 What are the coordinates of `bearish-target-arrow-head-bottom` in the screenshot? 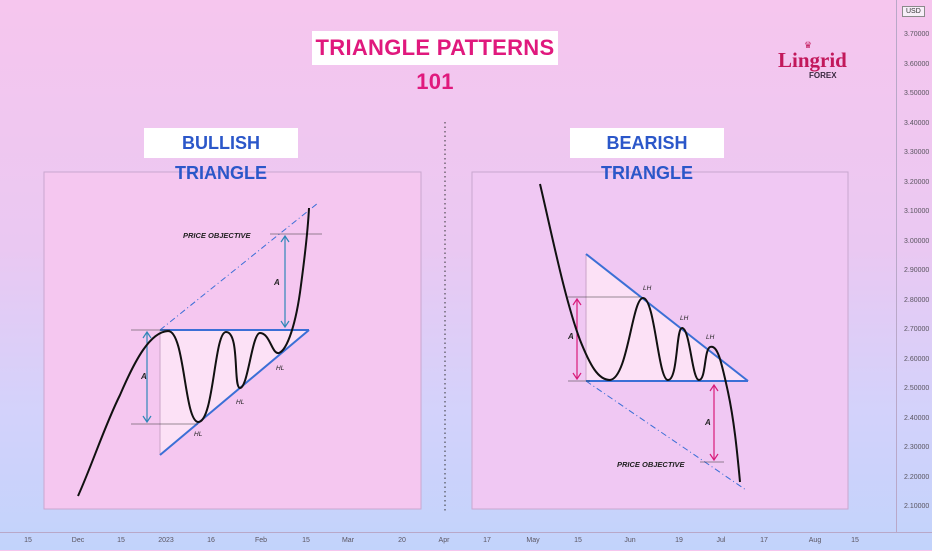 It's located at (714, 457).